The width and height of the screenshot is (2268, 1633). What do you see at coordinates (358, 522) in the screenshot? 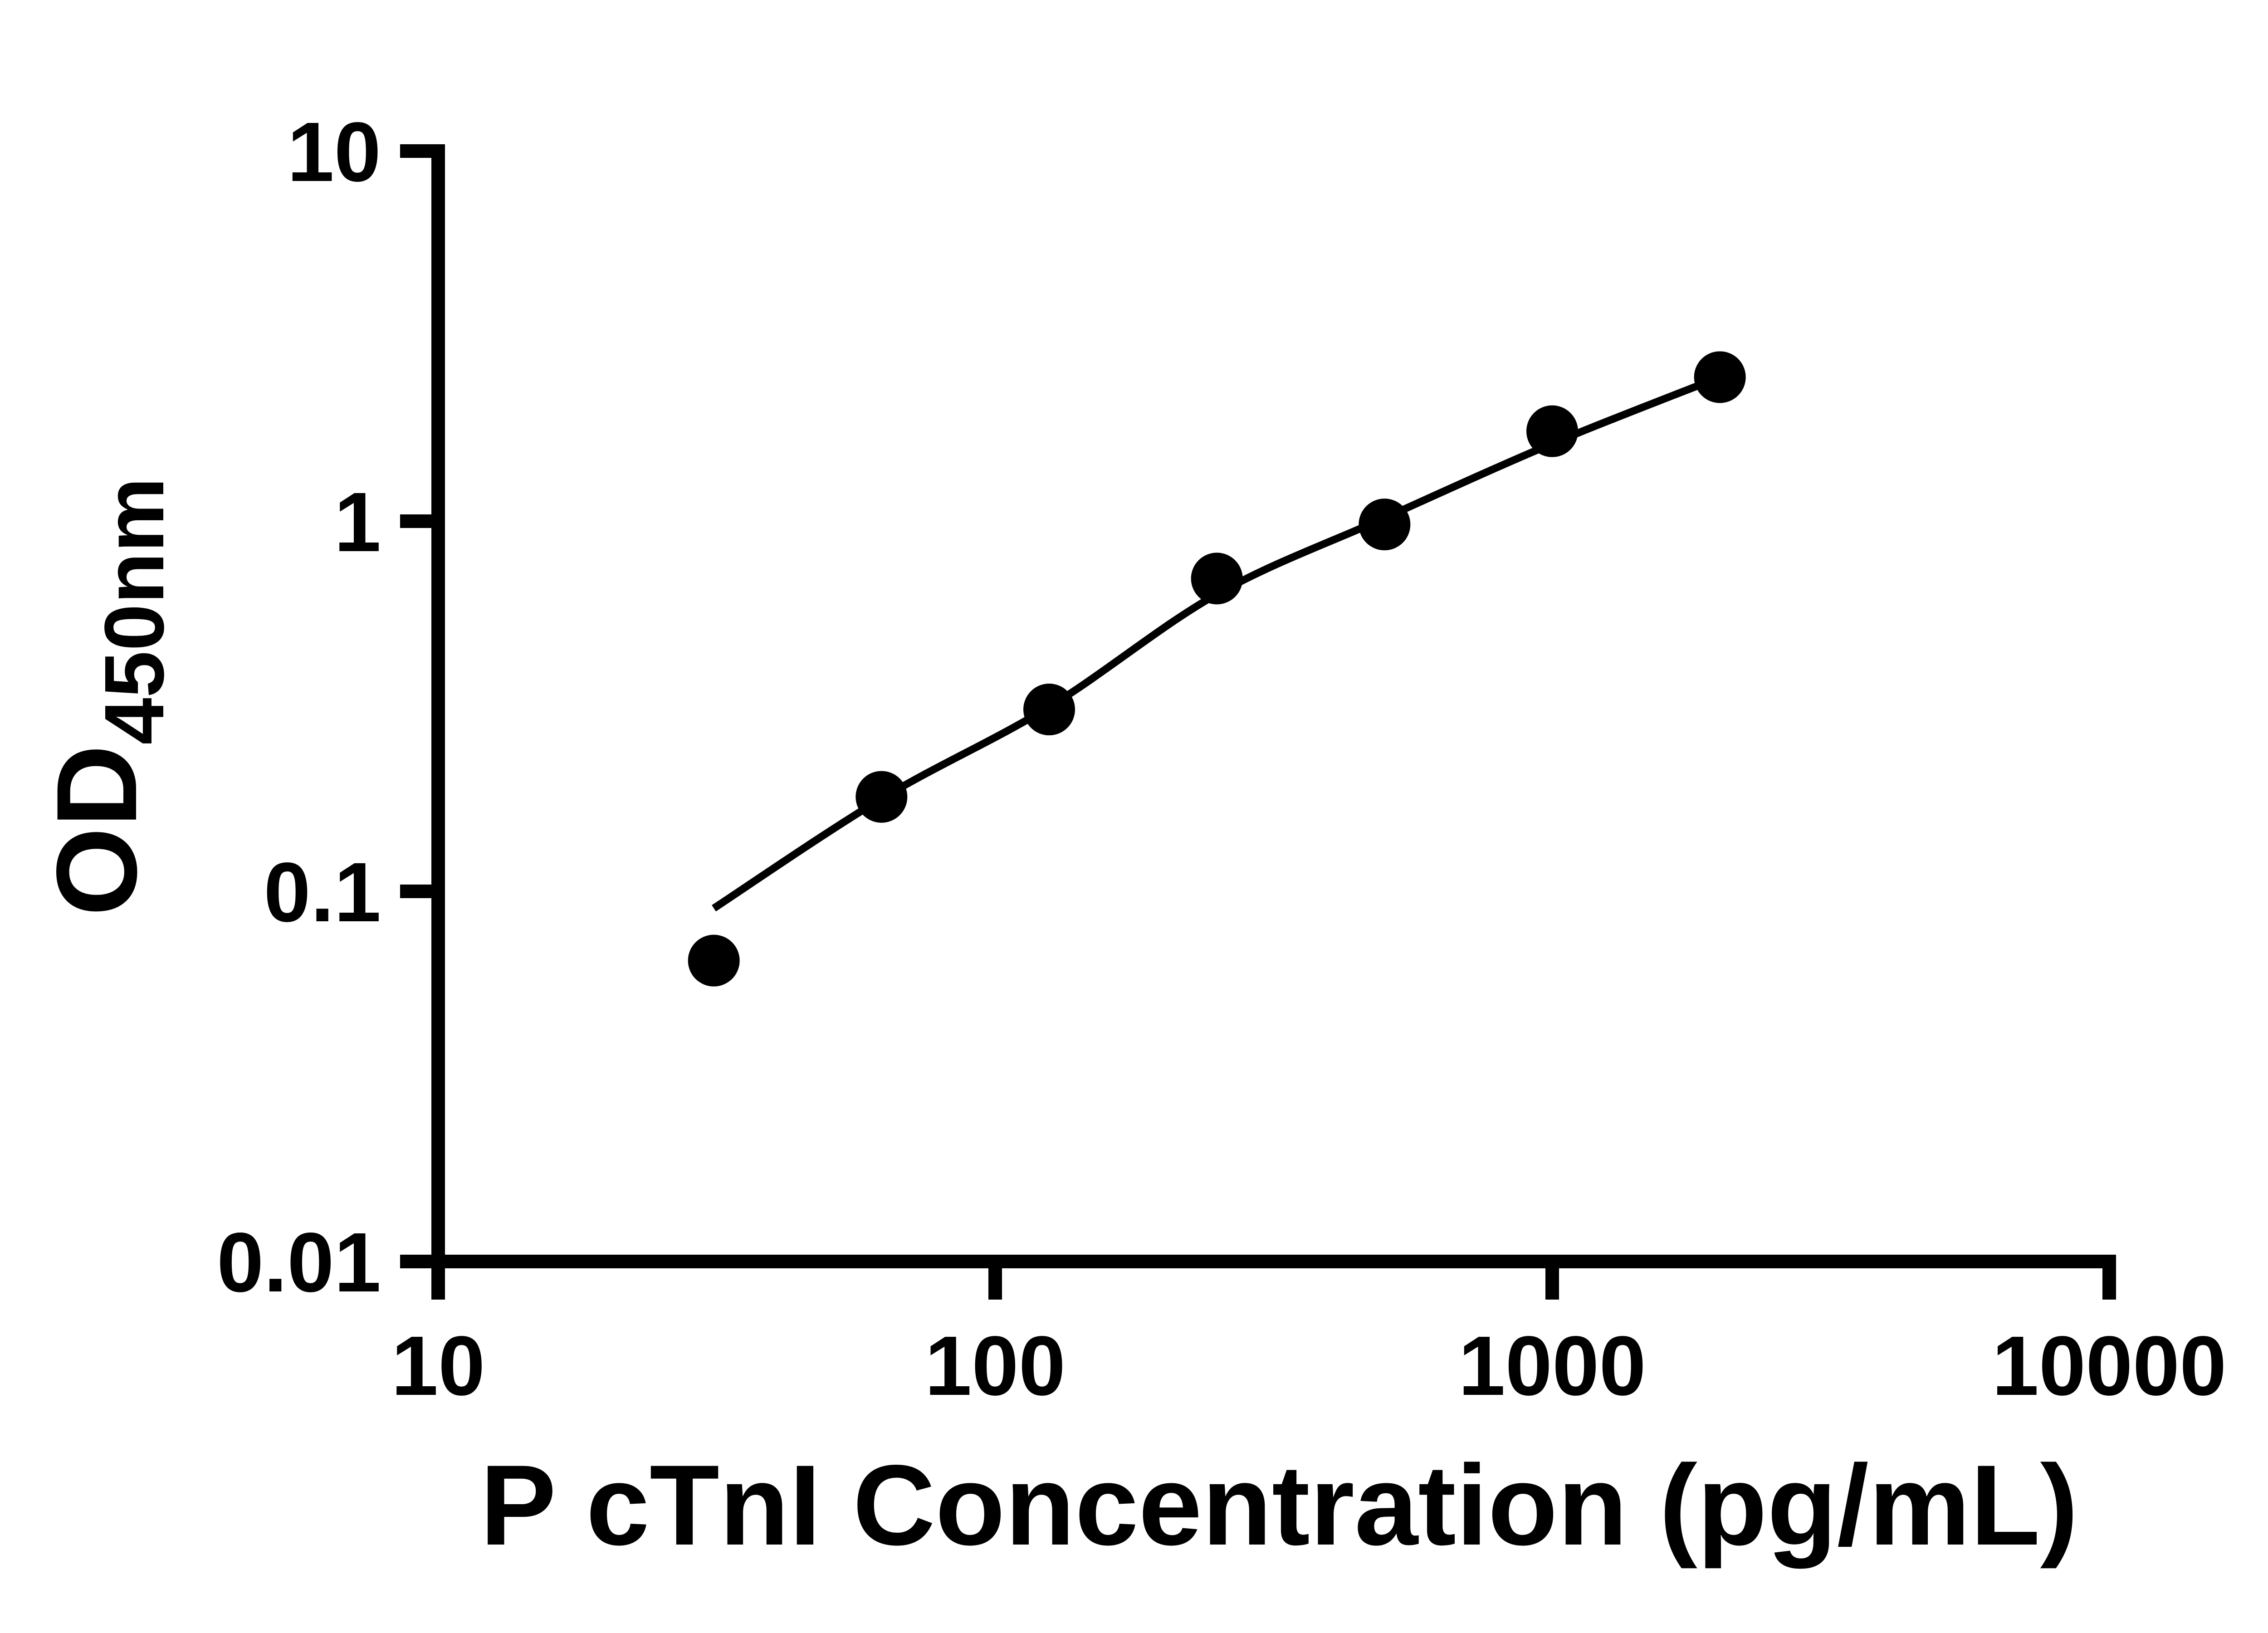
I see `y-tick-label: 1` at bounding box center [358, 522].